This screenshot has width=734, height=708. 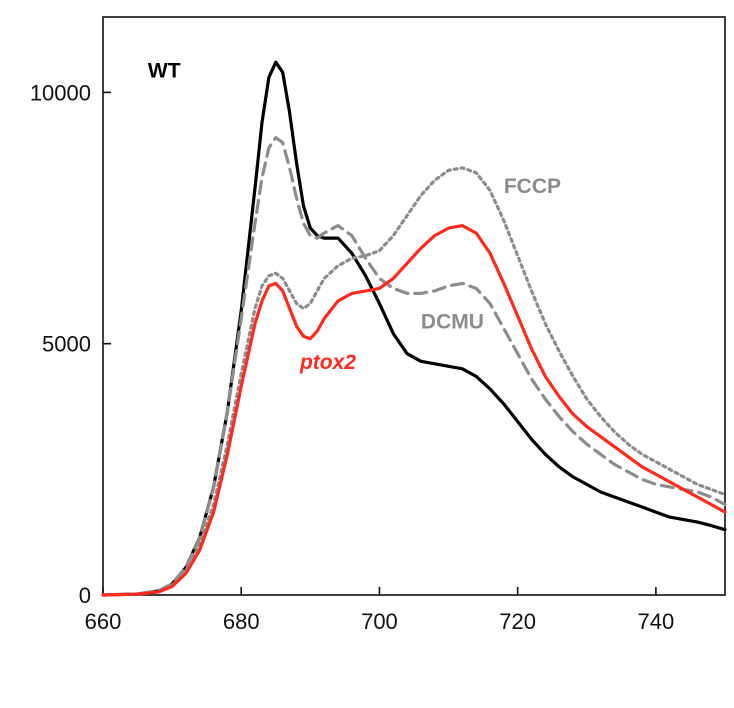 What do you see at coordinates (241, 621) in the screenshot?
I see `x-tick-label: 680` at bounding box center [241, 621].